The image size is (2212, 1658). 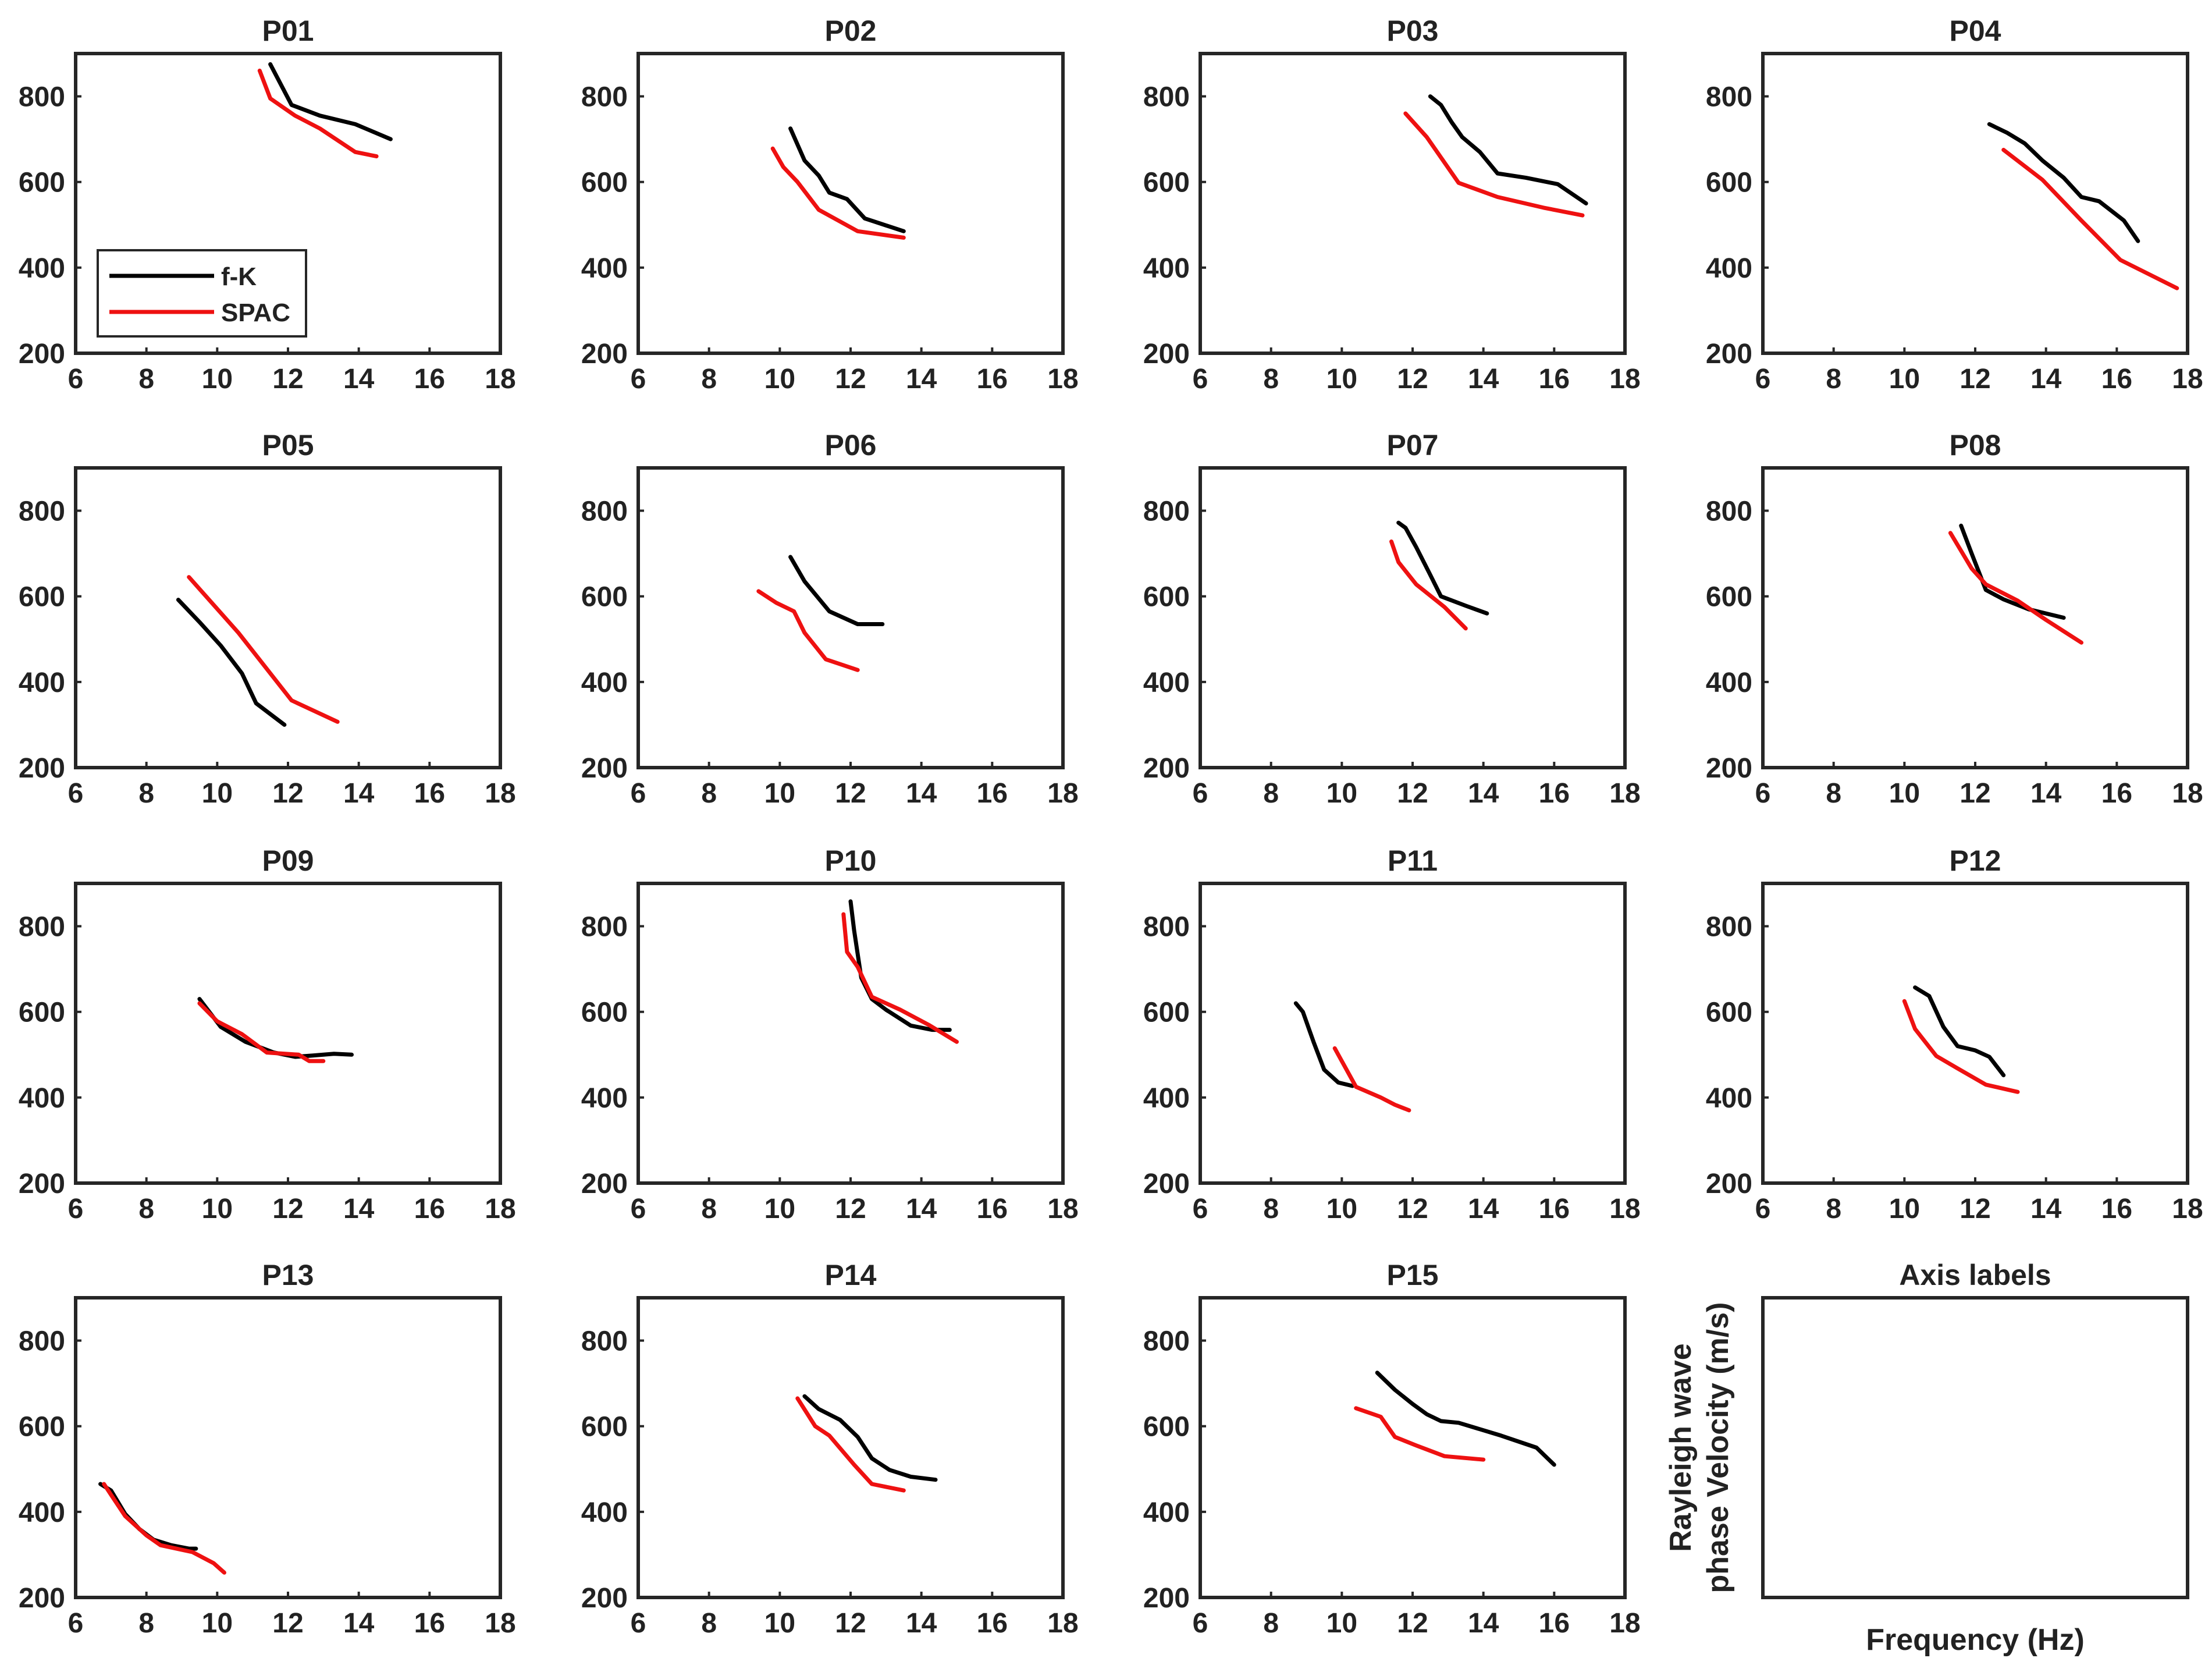 I want to click on panel-title: P02, so click(x=851, y=31).